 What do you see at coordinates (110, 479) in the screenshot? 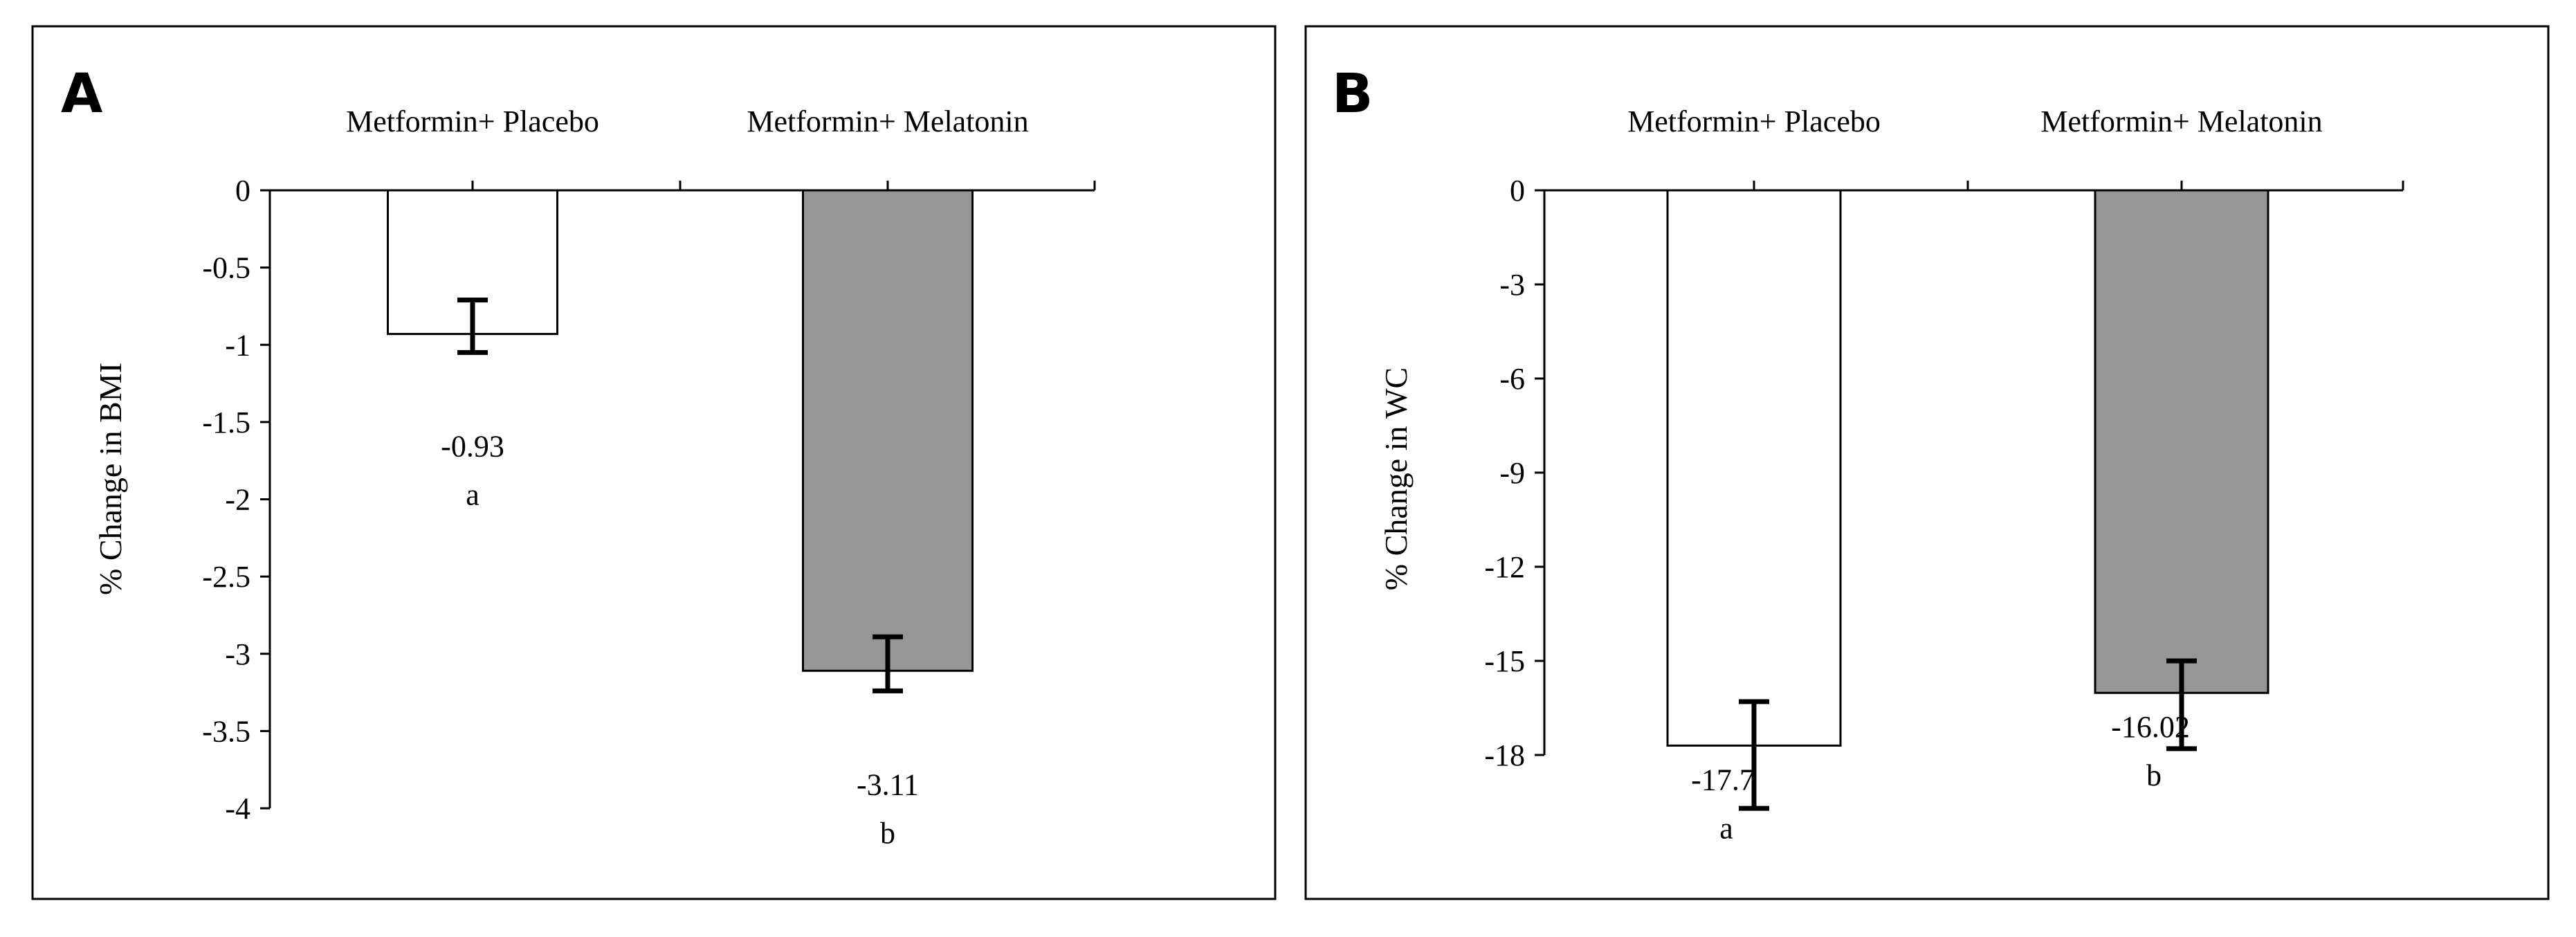
I see `panel-a-y-axis-title: % Change in BMI` at bounding box center [110, 479].